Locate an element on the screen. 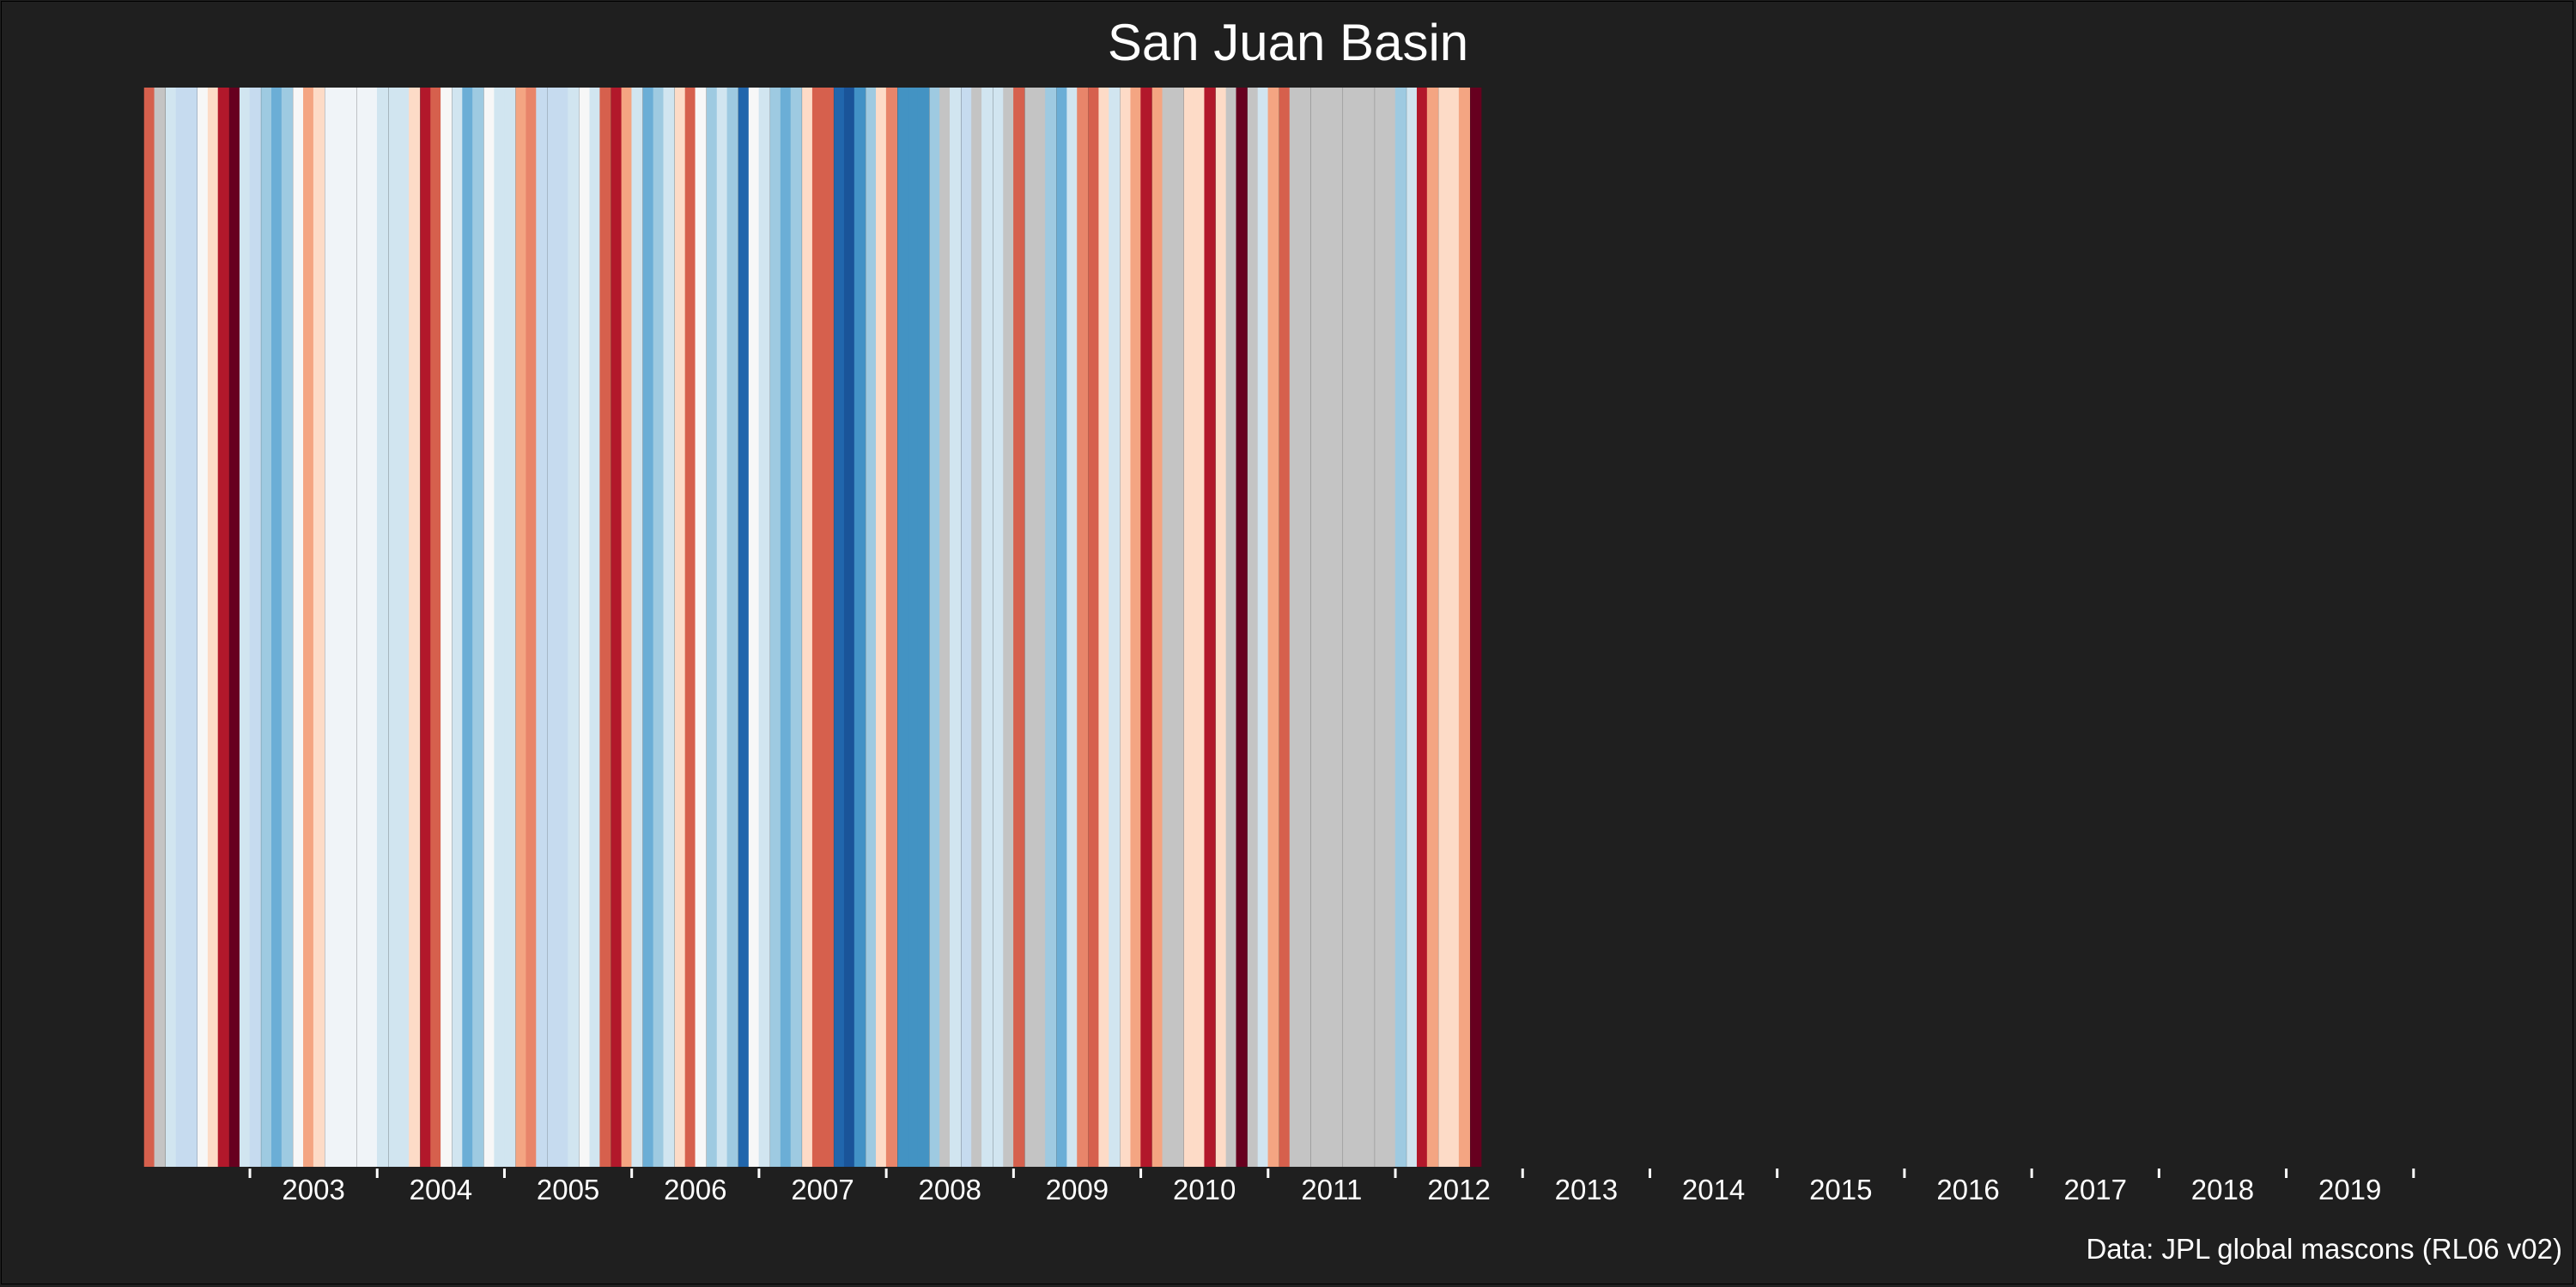  x-tick-label-2011: 2011 is located at coordinates (1331, 1189).